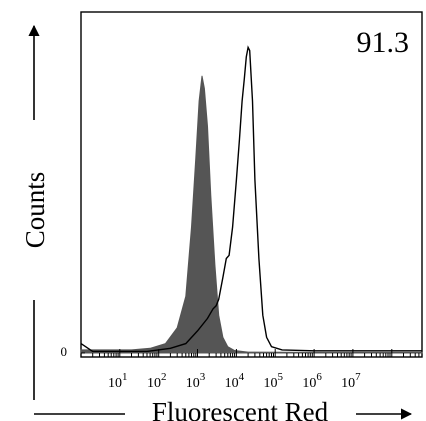 The image size is (426, 421). I want to click on tick-layer, so click(250, 353).